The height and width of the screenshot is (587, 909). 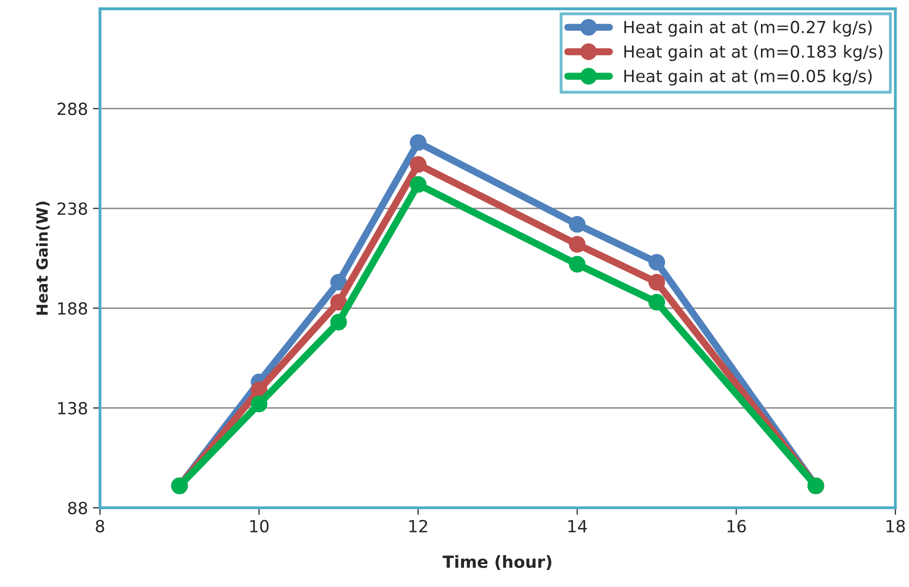 I want to click on x-tick-label: 14, so click(x=577, y=526).